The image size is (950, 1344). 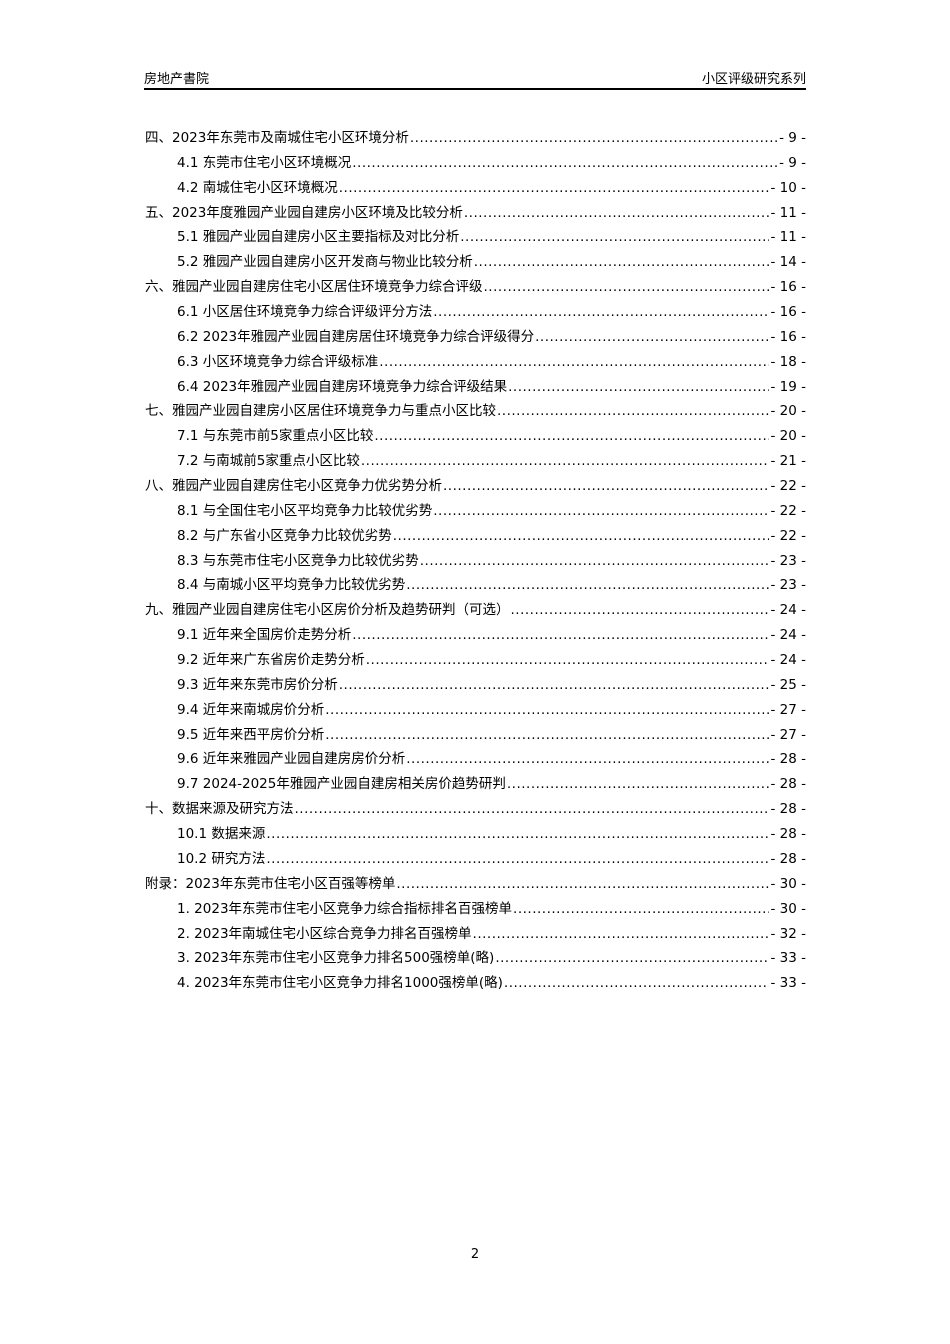 What do you see at coordinates (788, 908) in the screenshot?
I see `toc-entry-page: - 30 -` at bounding box center [788, 908].